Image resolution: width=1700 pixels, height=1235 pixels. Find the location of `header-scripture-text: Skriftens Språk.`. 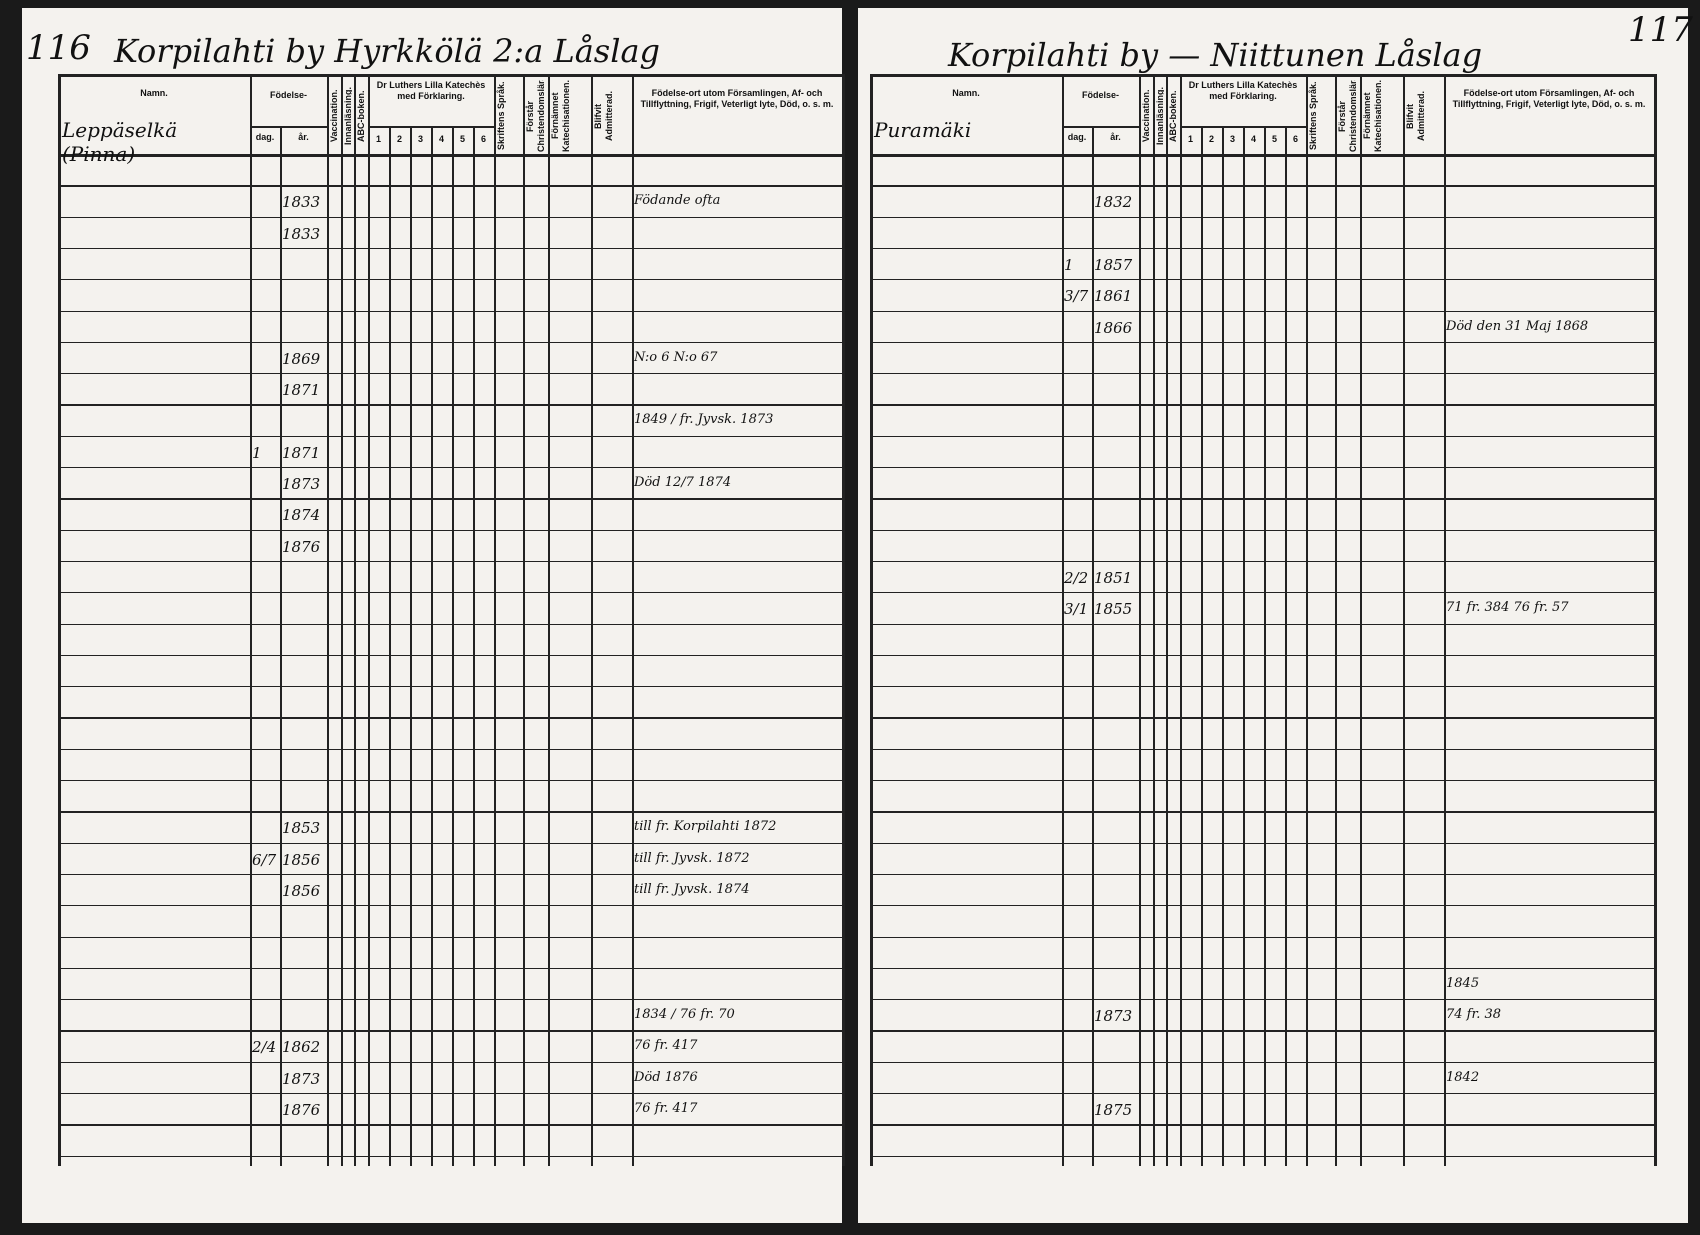

header-scripture-text: Skriftens Språk. is located at coordinates (501, 116).